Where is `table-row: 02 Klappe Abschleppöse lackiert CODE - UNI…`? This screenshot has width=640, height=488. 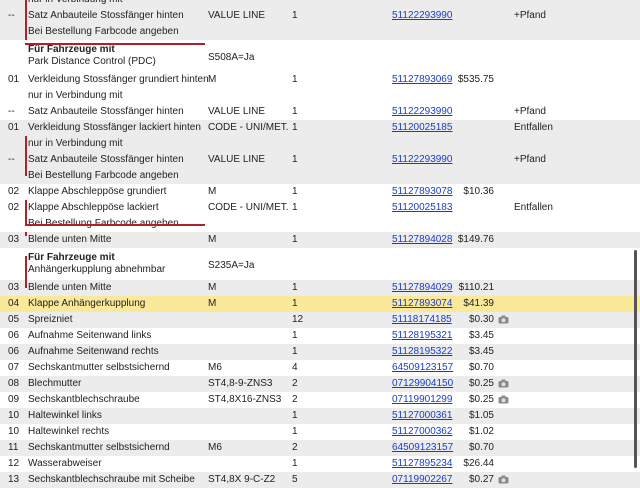 table-row: 02 Klappe Abschleppöse lackiert CODE - UNI… is located at coordinates (320, 208).